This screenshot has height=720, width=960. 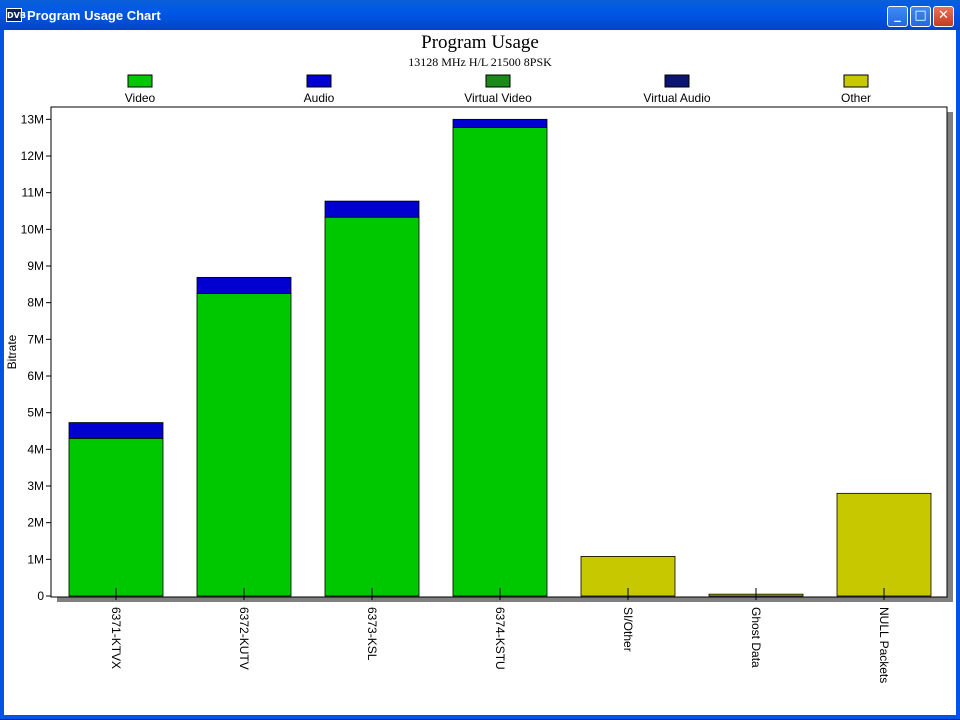 What do you see at coordinates (116, 638) in the screenshot?
I see `x-tick-label: 6371-KTVX` at bounding box center [116, 638].